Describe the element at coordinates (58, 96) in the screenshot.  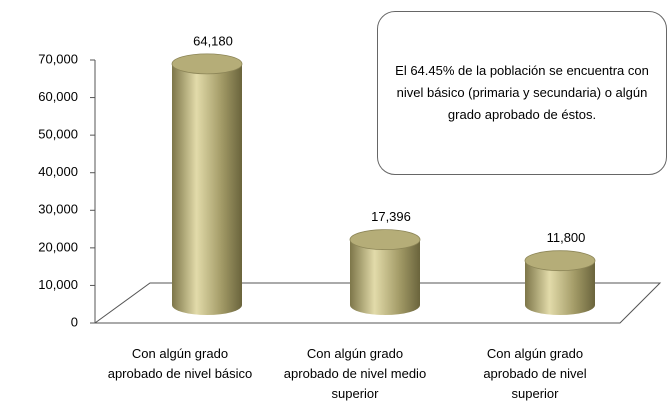
I see `y-tick-label: 60,000` at that location.